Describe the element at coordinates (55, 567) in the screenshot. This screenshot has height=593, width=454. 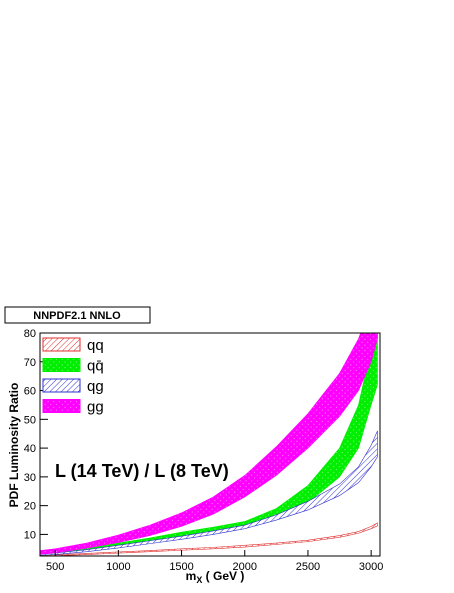
I see `x-tick-label: 500` at that location.